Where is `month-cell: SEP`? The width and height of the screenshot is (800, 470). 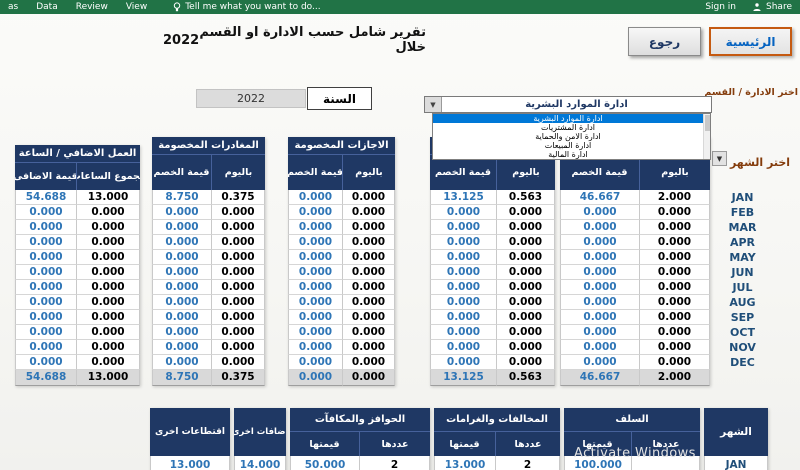
month-cell: SEP is located at coordinates (742, 317).